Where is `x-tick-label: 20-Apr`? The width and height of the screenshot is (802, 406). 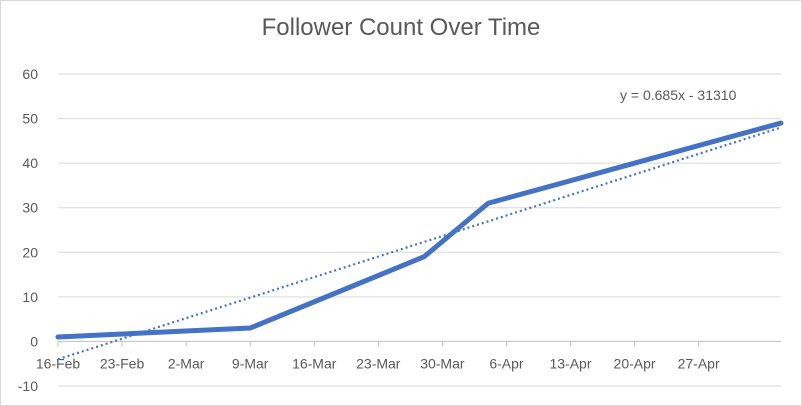
x-tick-label: 20-Apr is located at coordinates (635, 363).